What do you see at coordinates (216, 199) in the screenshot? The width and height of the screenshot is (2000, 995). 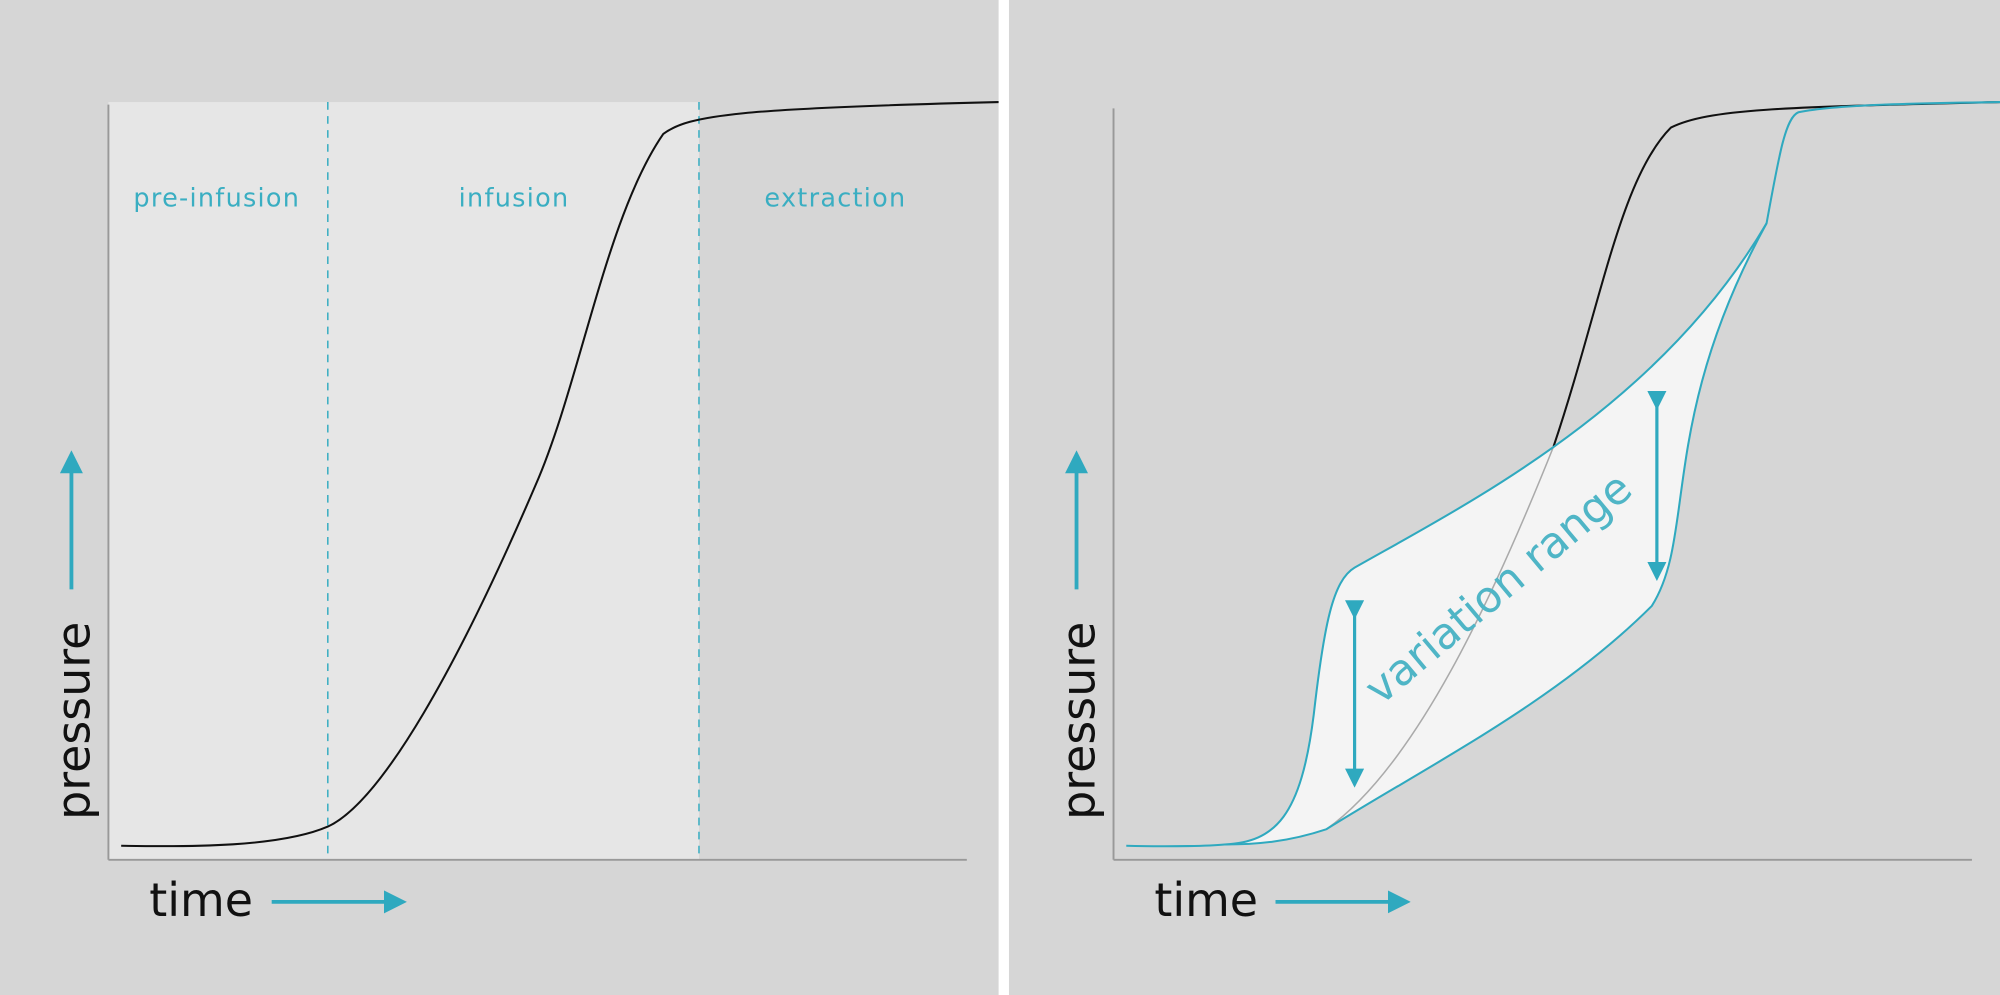 I see `phase-label: pre-infusion` at bounding box center [216, 199].